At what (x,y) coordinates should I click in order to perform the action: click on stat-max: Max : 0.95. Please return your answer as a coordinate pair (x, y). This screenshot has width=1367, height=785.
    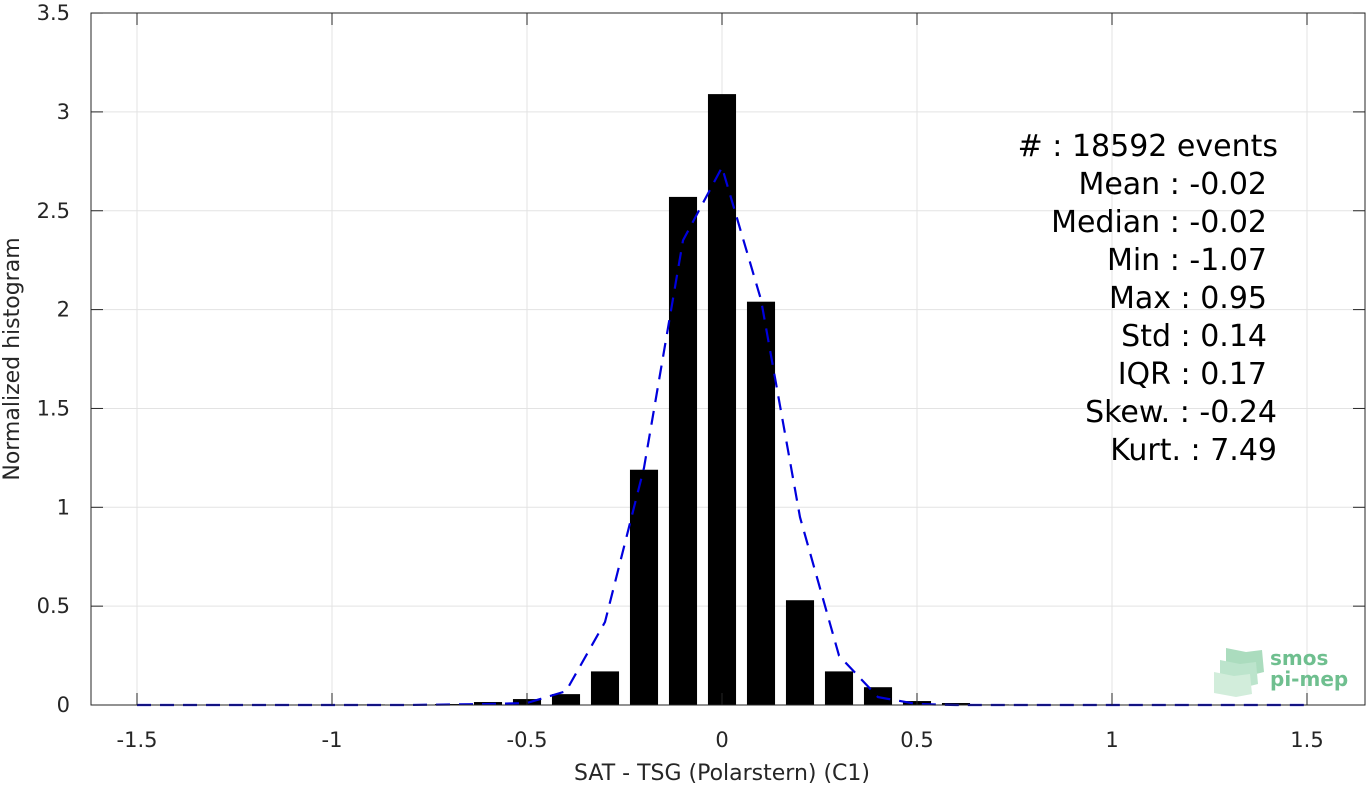
    Looking at the image, I should click on (1188, 298).